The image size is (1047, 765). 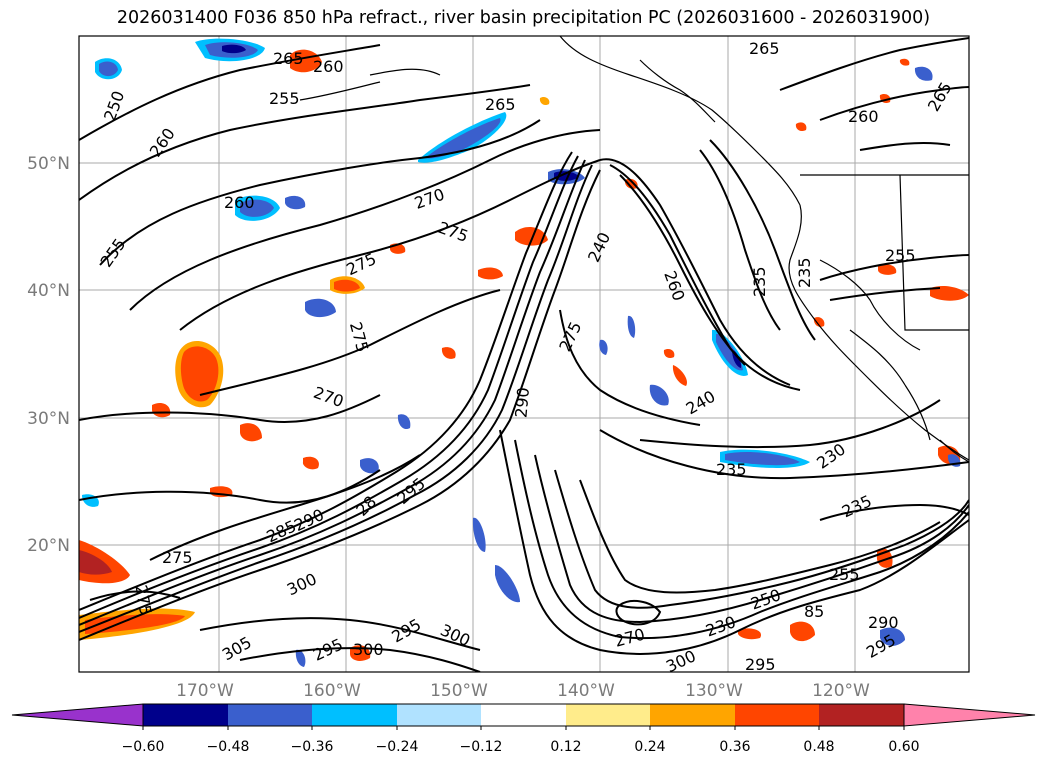 I want to click on longitude-label: 120°W, so click(x=841, y=691).